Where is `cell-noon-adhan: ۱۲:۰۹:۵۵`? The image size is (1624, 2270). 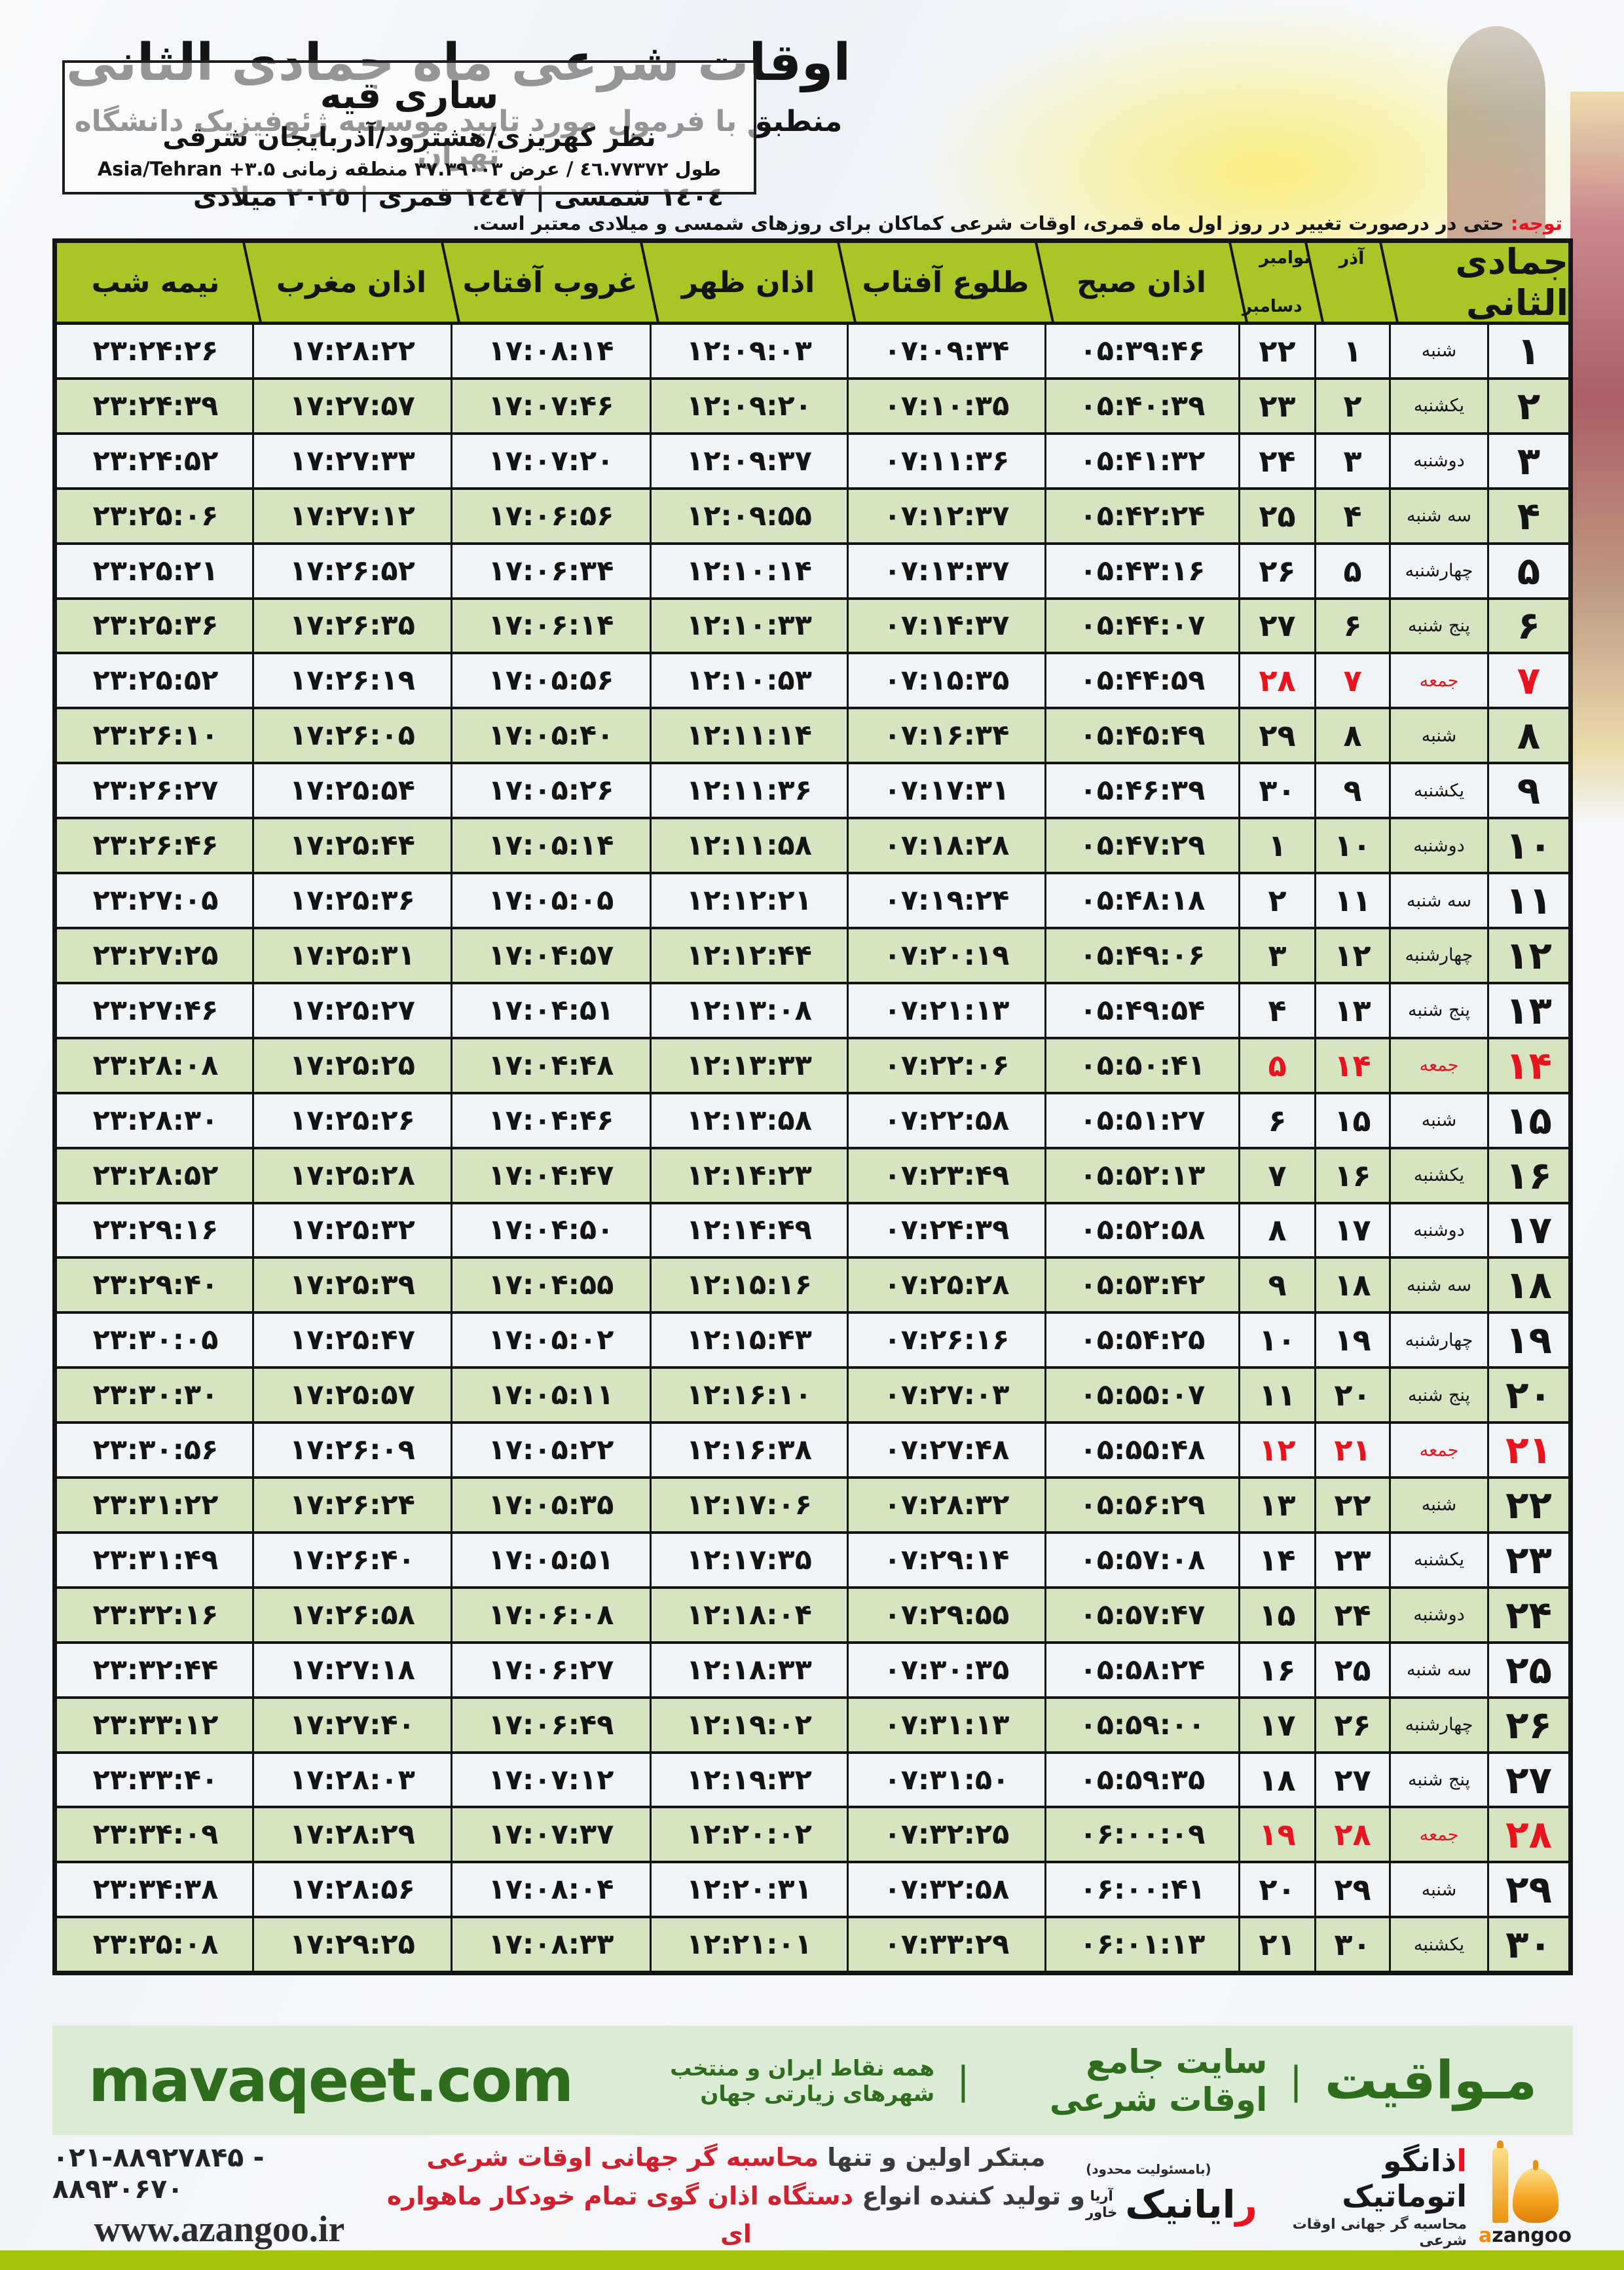 cell-noon-adhan: ۱۲:۰۹:۵۵ is located at coordinates (748, 515).